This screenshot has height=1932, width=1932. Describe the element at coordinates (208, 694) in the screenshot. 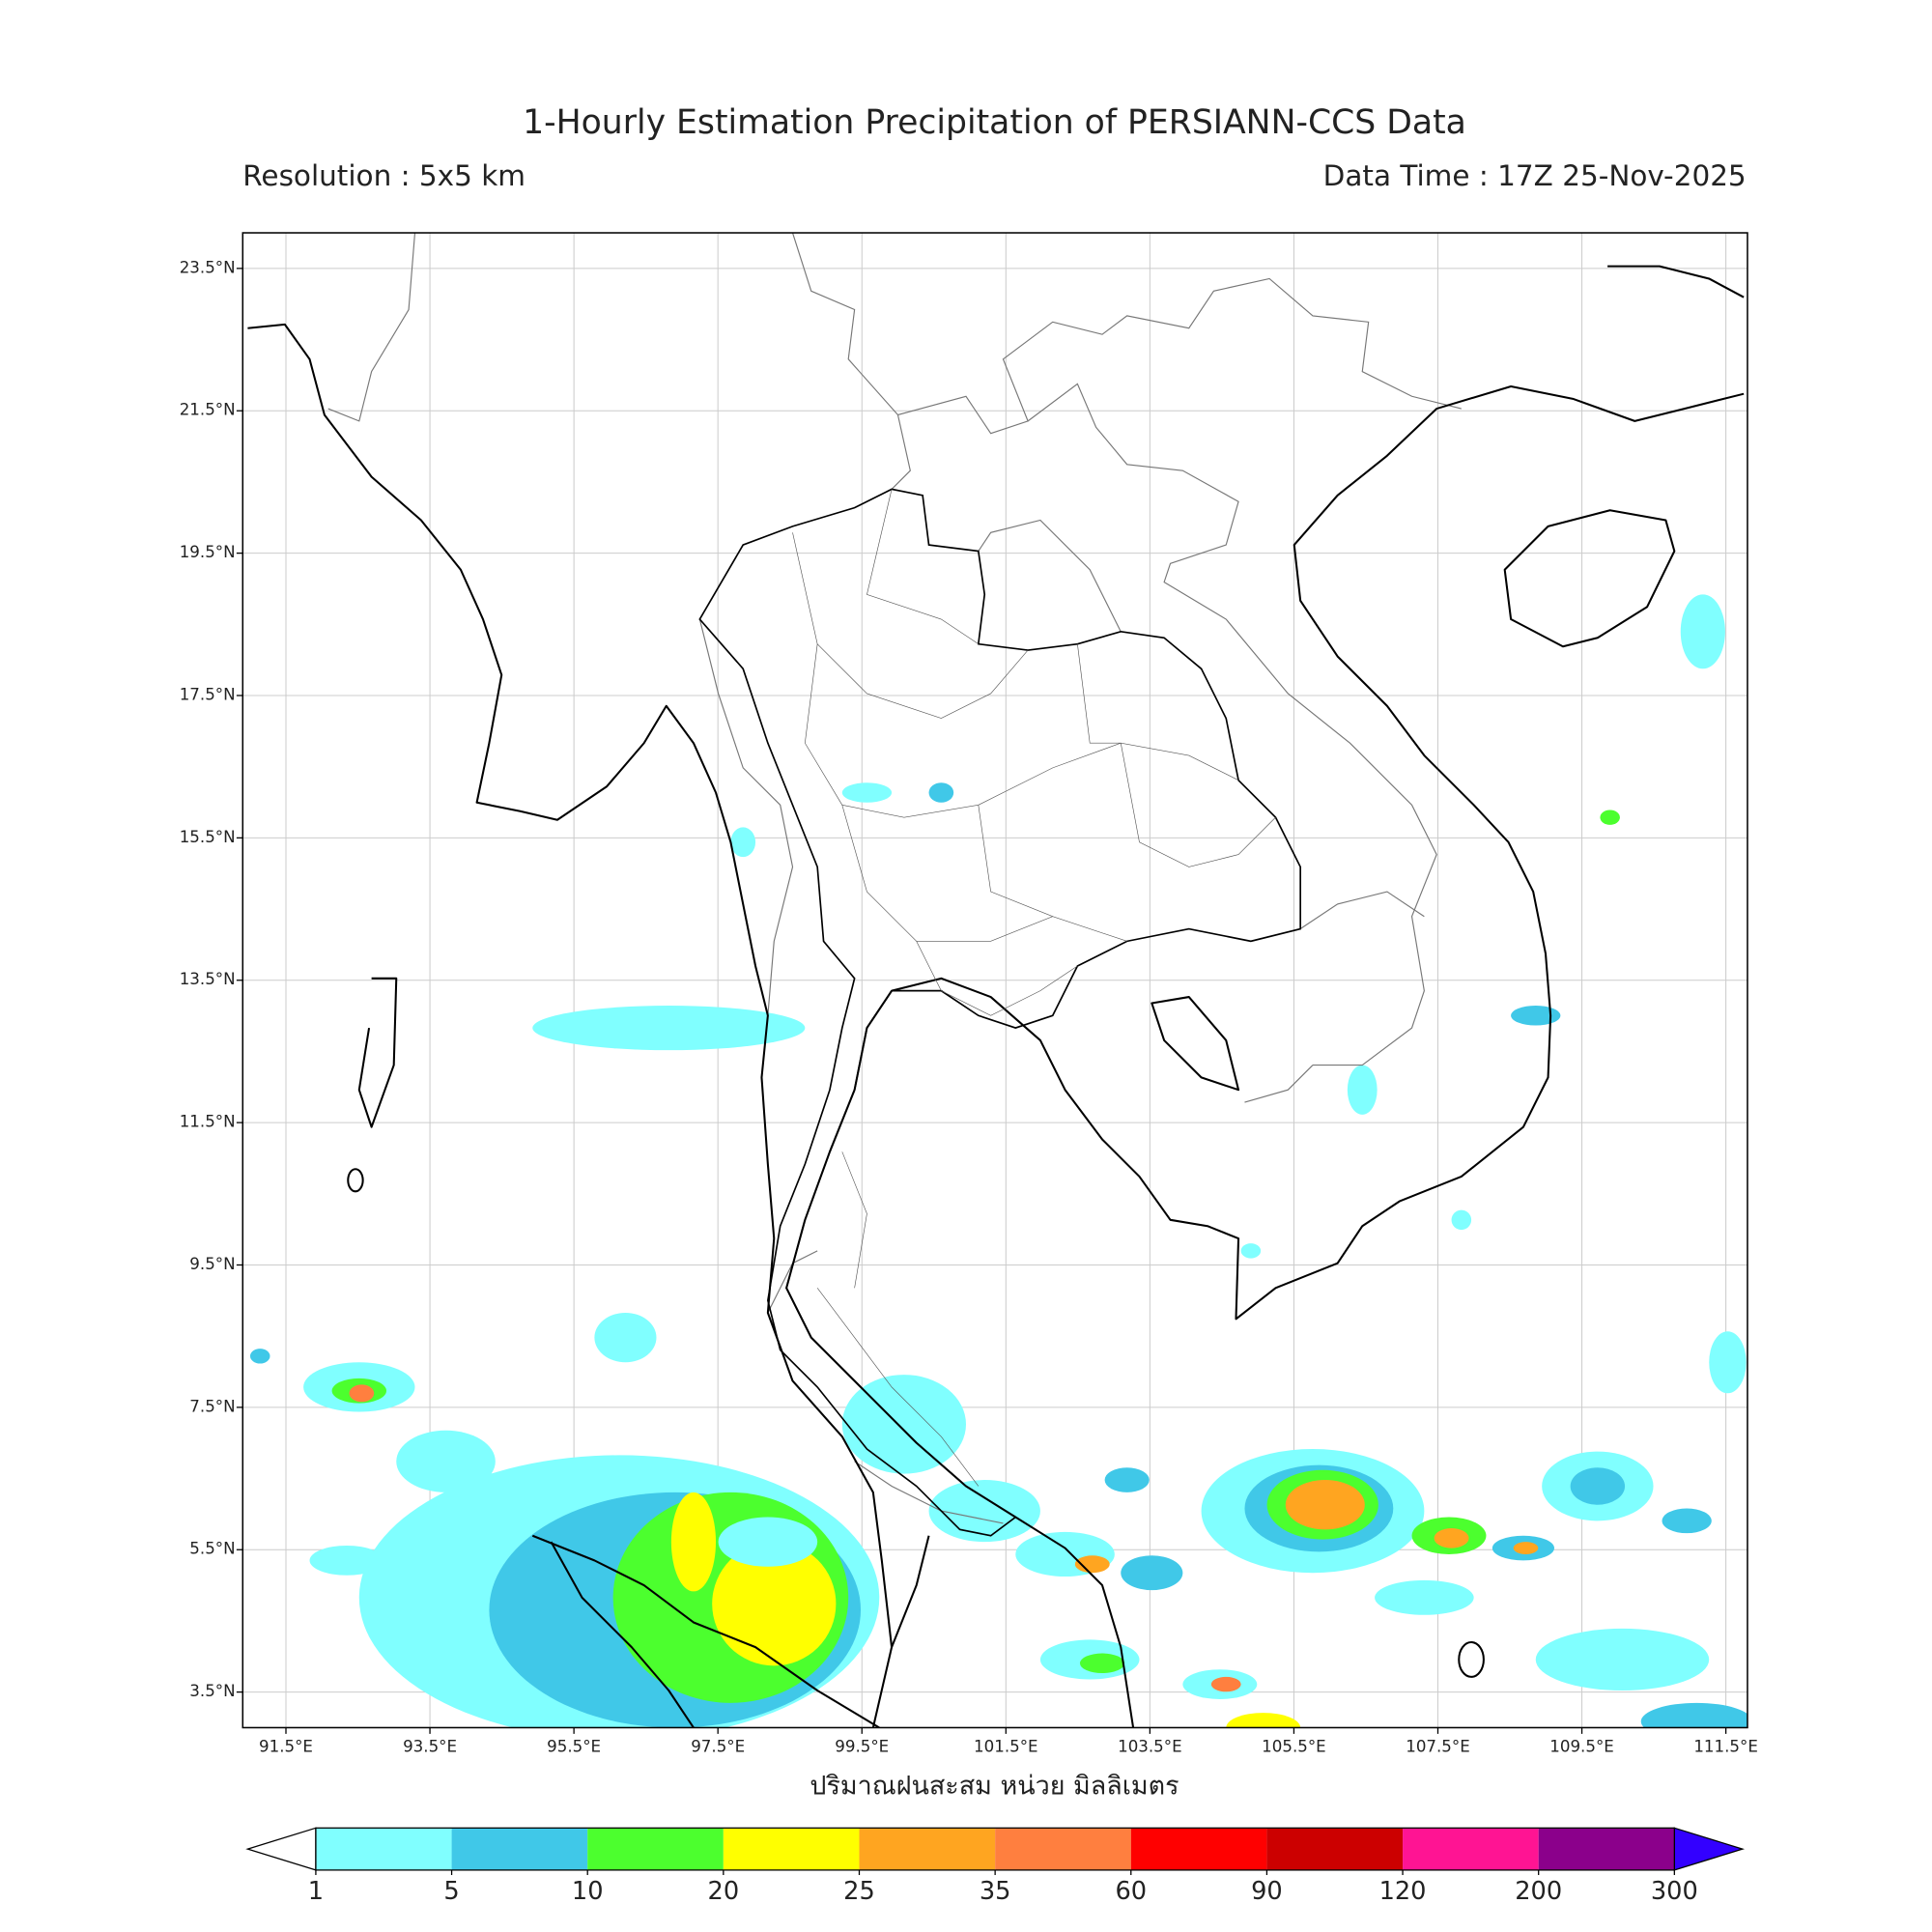

I see `y-tick-label: 17.5°N` at that location.